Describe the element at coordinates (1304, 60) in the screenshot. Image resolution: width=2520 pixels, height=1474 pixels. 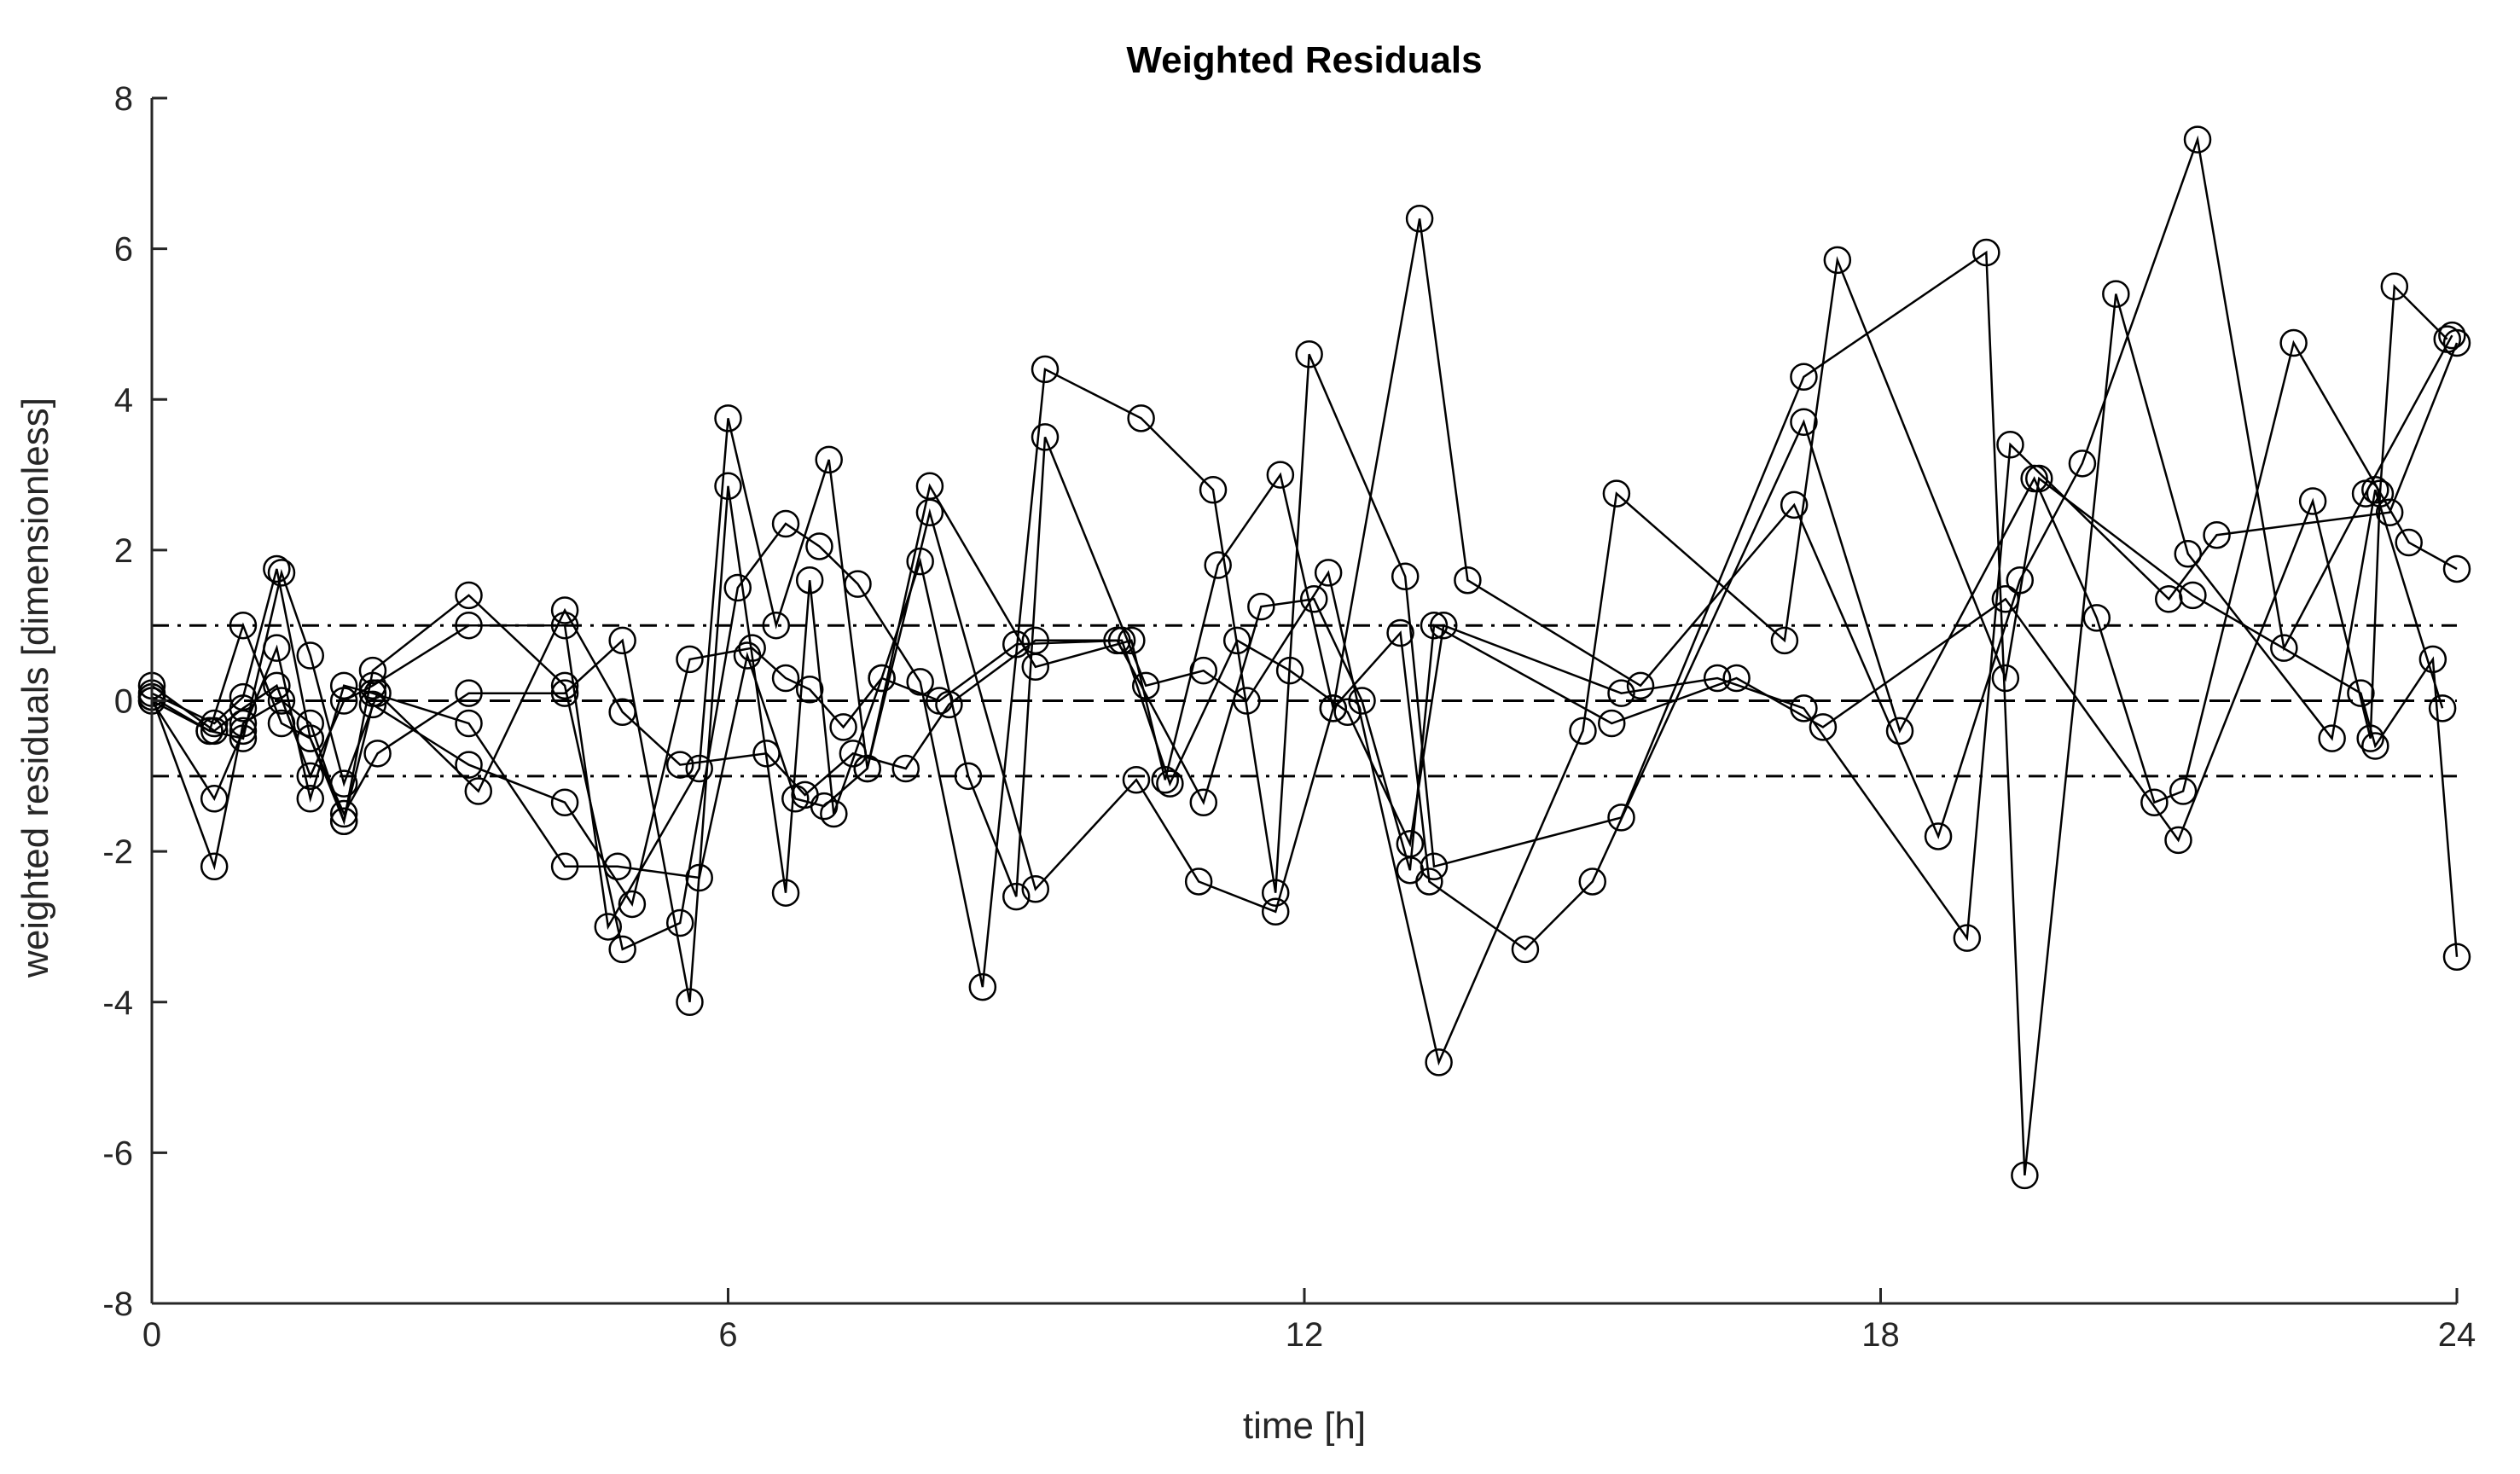
I see `chart-title: Weighted Residuals` at that location.